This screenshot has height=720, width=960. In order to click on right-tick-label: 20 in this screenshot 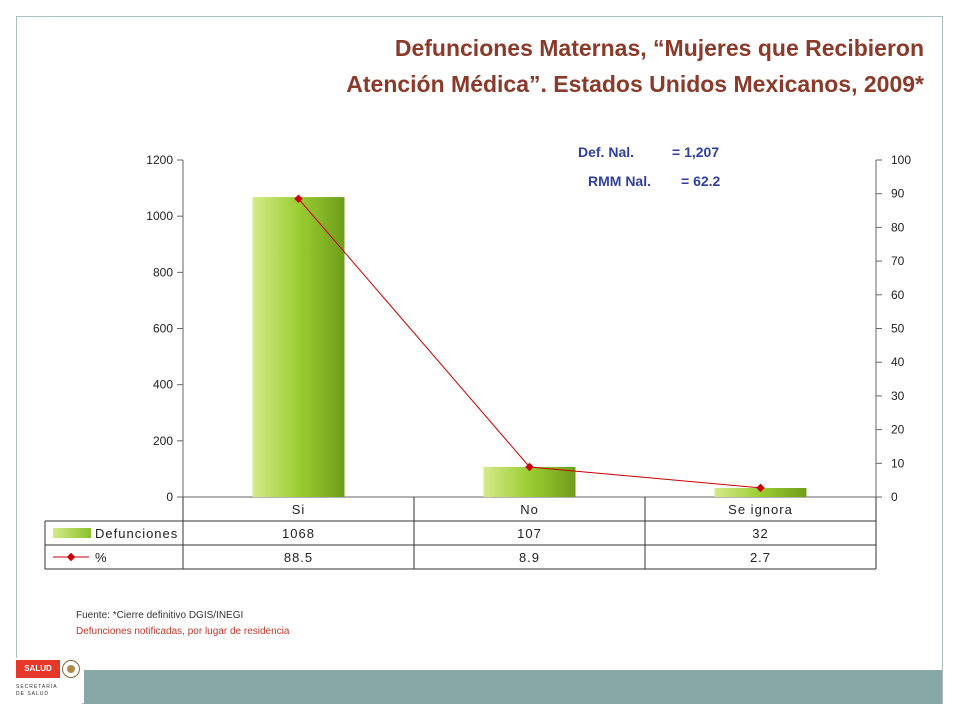, I will do `click(898, 430)`.